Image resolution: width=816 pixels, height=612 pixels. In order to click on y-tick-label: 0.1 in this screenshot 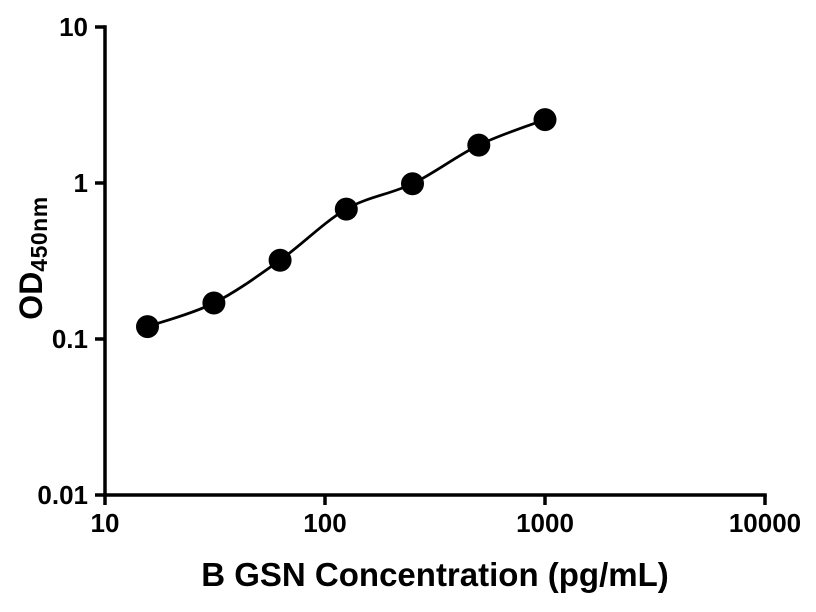, I will do `click(70, 339)`.